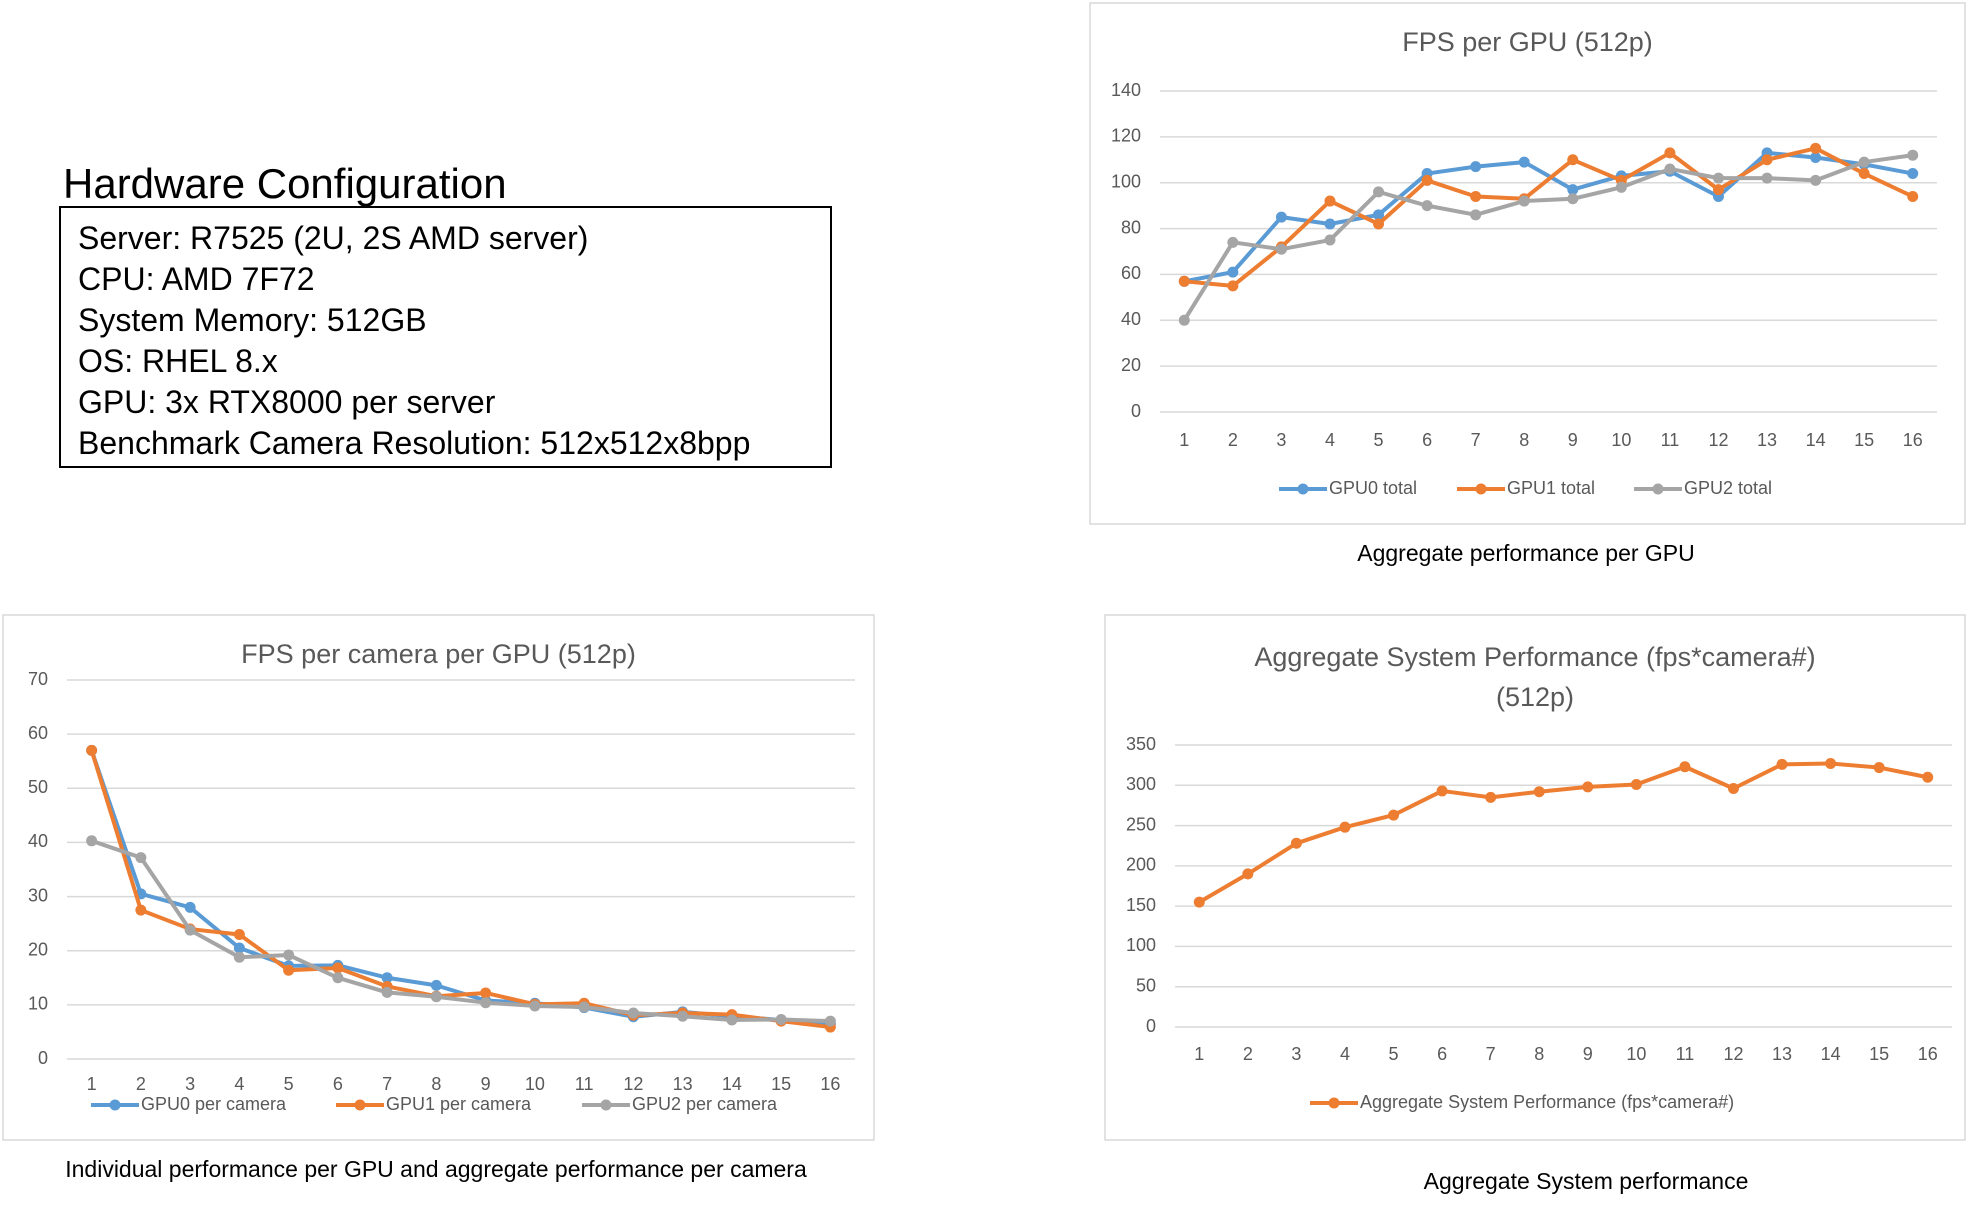  What do you see at coordinates (1831, 1054) in the screenshot?
I see `x-tick-label: 14` at bounding box center [1831, 1054].